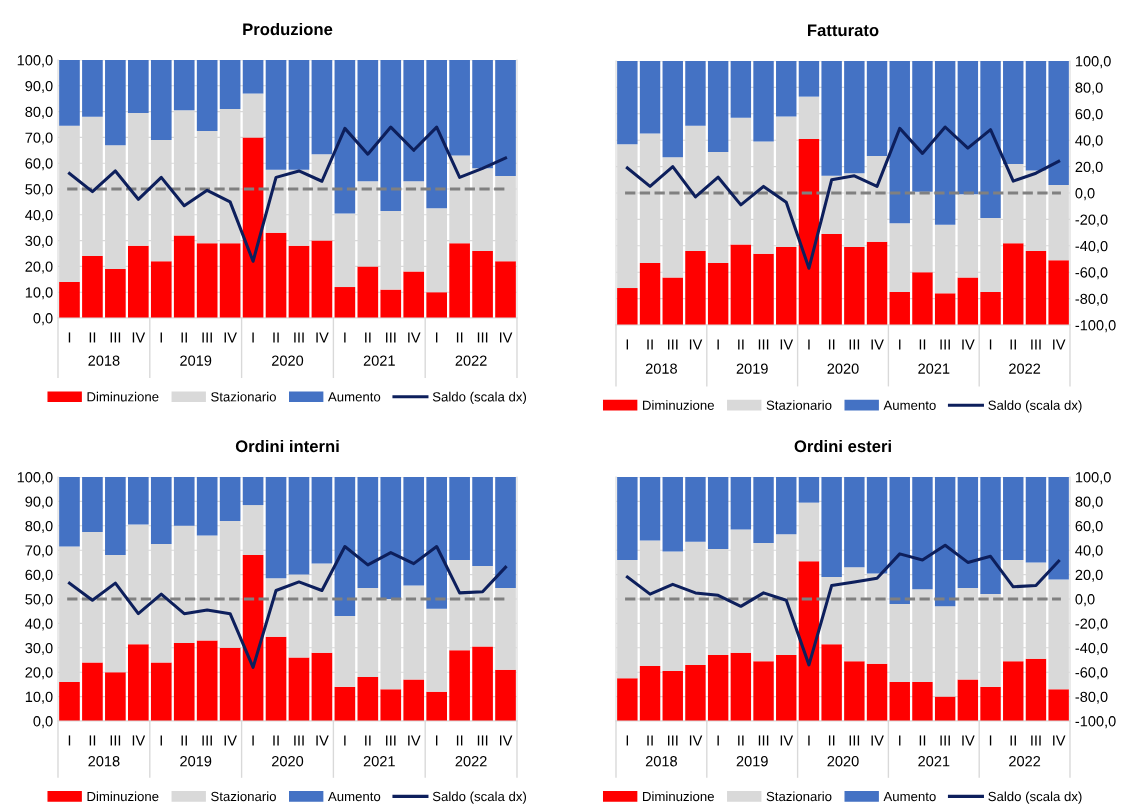 The image size is (1129, 807). I want to click on text: 2022, so click(471, 761).